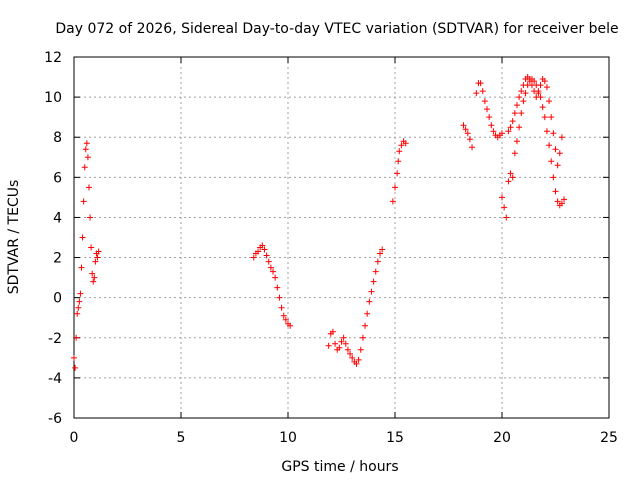 This screenshot has width=640, height=480. I want to click on y-tick-label: 12, so click(53, 58).